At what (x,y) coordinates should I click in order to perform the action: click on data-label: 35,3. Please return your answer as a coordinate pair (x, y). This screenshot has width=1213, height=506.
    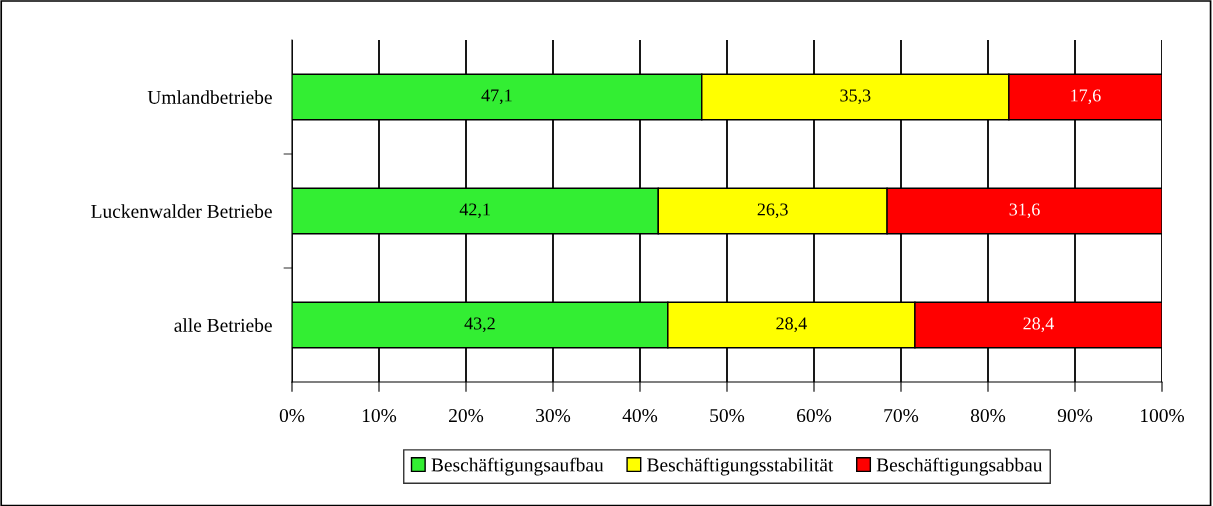
    Looking at the image, I should click on (855, 97).